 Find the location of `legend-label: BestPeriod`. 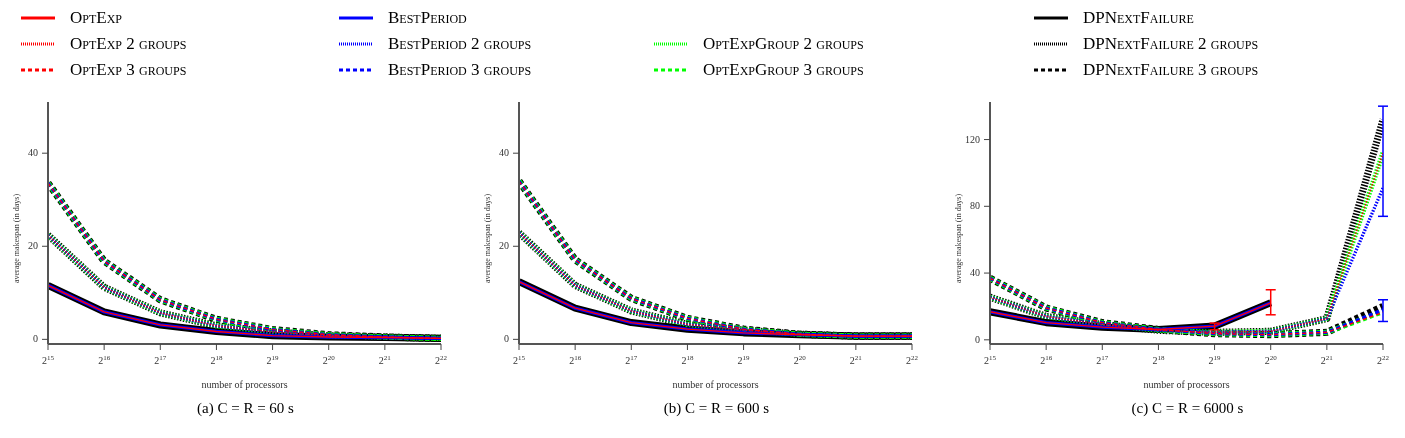

legend-label: BestPeriod is located at coordinates (427, 18).